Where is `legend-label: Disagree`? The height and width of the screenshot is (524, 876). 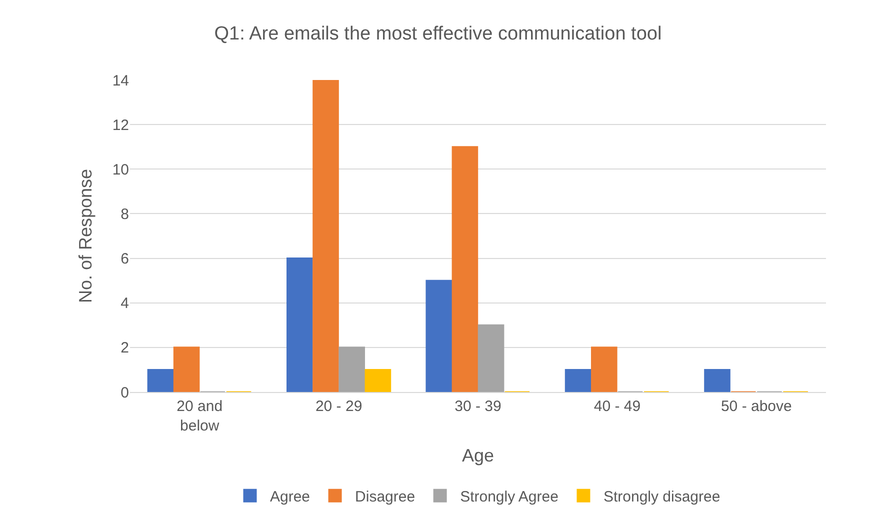
legend-label: Disagree is located at coordinates (385, 497).